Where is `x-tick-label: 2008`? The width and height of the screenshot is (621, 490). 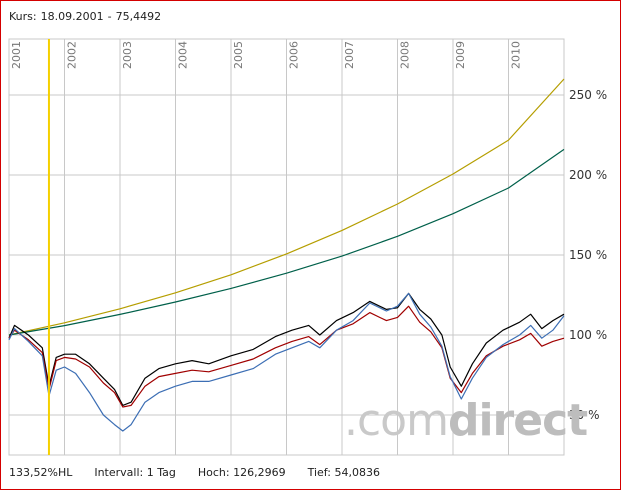 x-tick-label: 2008 is located at coordinates (405, 55).